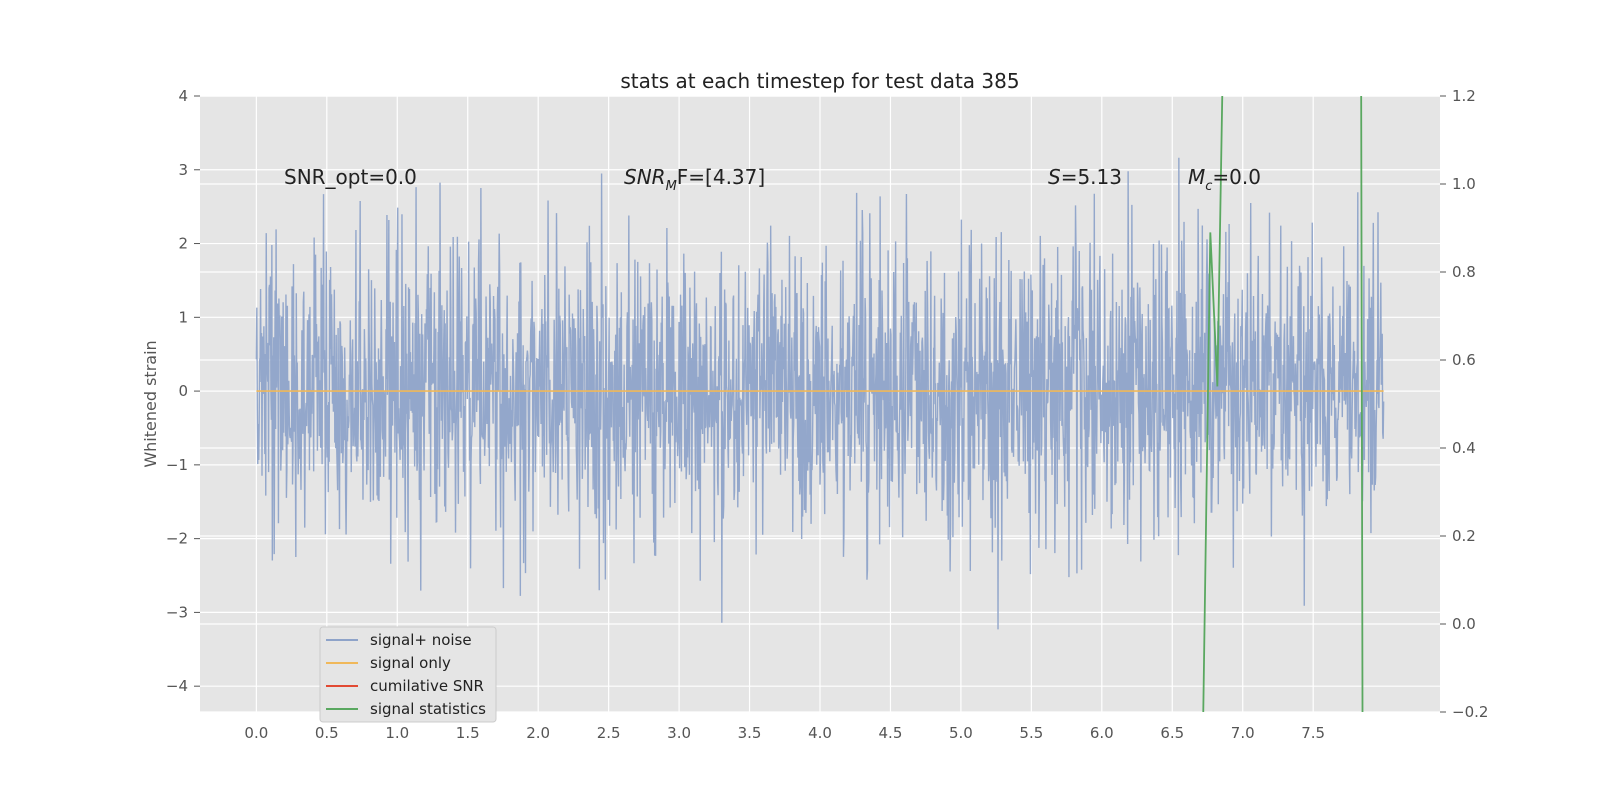  What do you see at coordinates (1313, 733) in the screenshot?
I see `x-tick-label: 7.5` at bounding box center [1313, 733].